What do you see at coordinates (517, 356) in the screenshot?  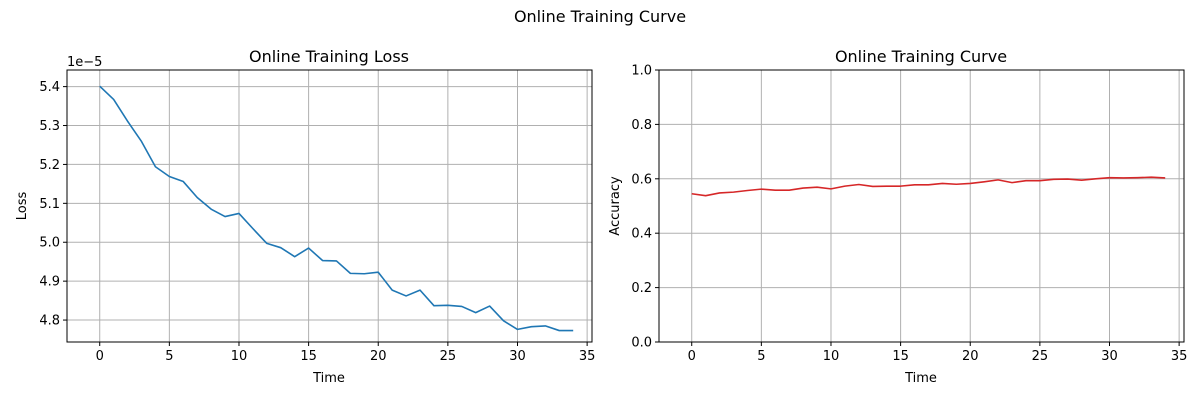 I see `loss-chart-xtick-label: 30` at bounding box center [517, 356].